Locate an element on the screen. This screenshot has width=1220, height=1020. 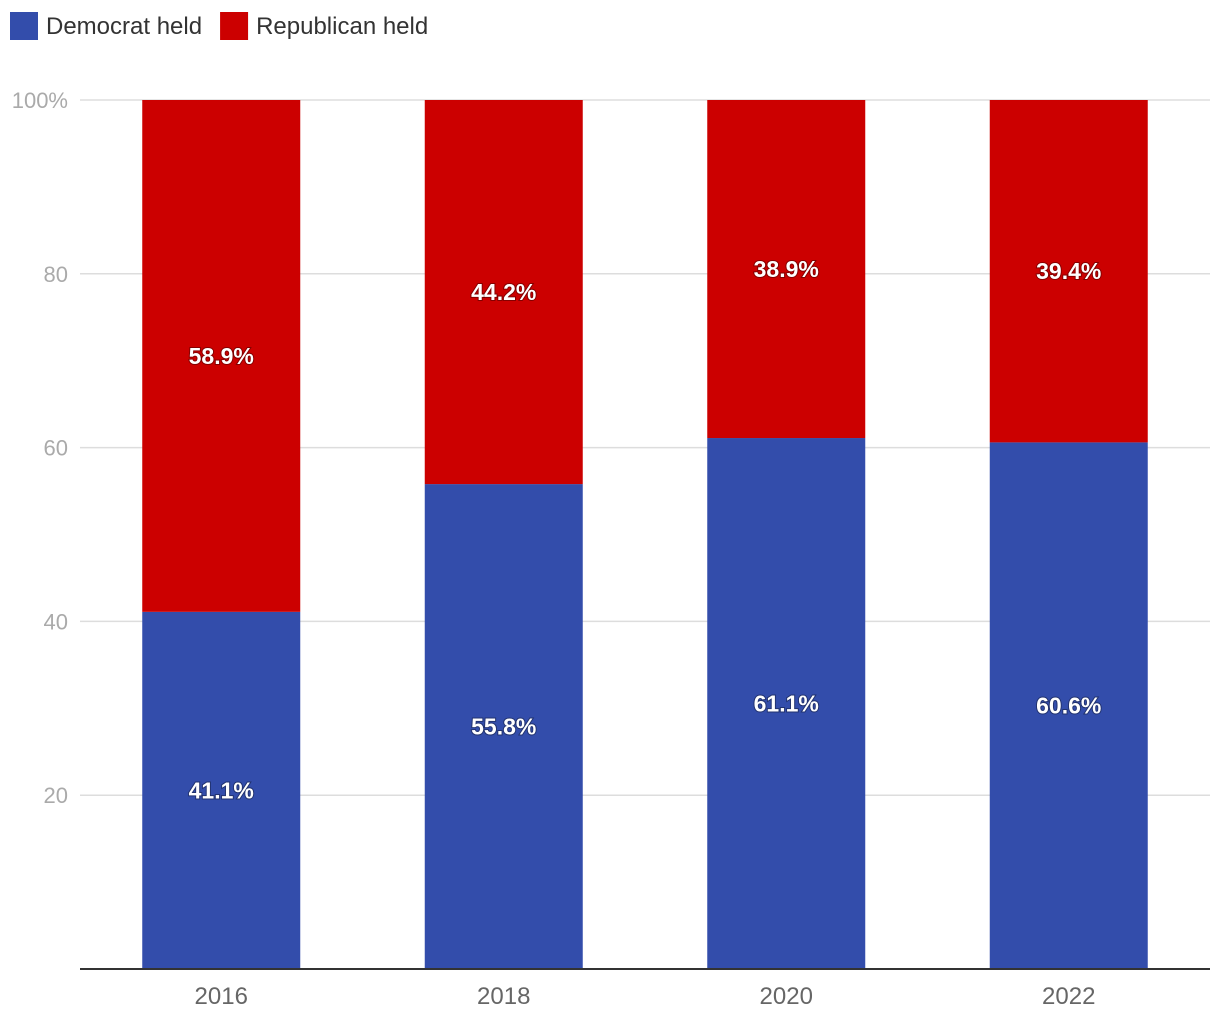
data-label-2018-democrat: 55.8% is located at coordinates (503, 727).